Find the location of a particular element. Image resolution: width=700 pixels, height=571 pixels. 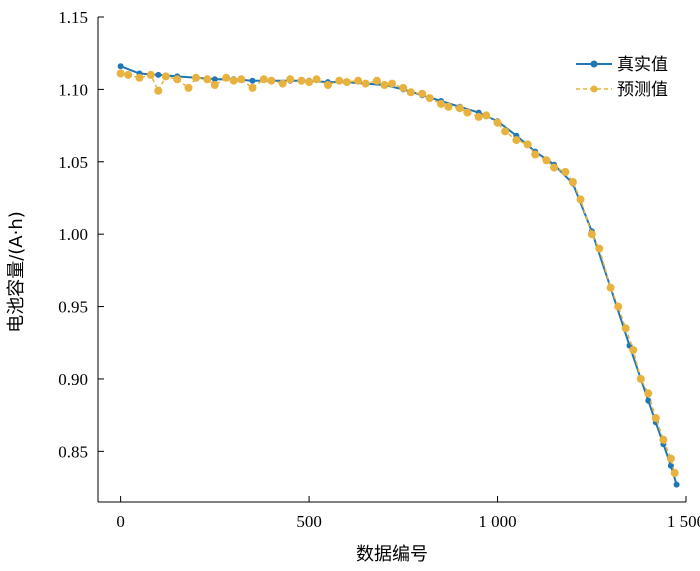

y-axis-ticks: 0.85 0.90 0.95 1.00 1.05 1.10 1.15 is located at coordinates (81, 234).